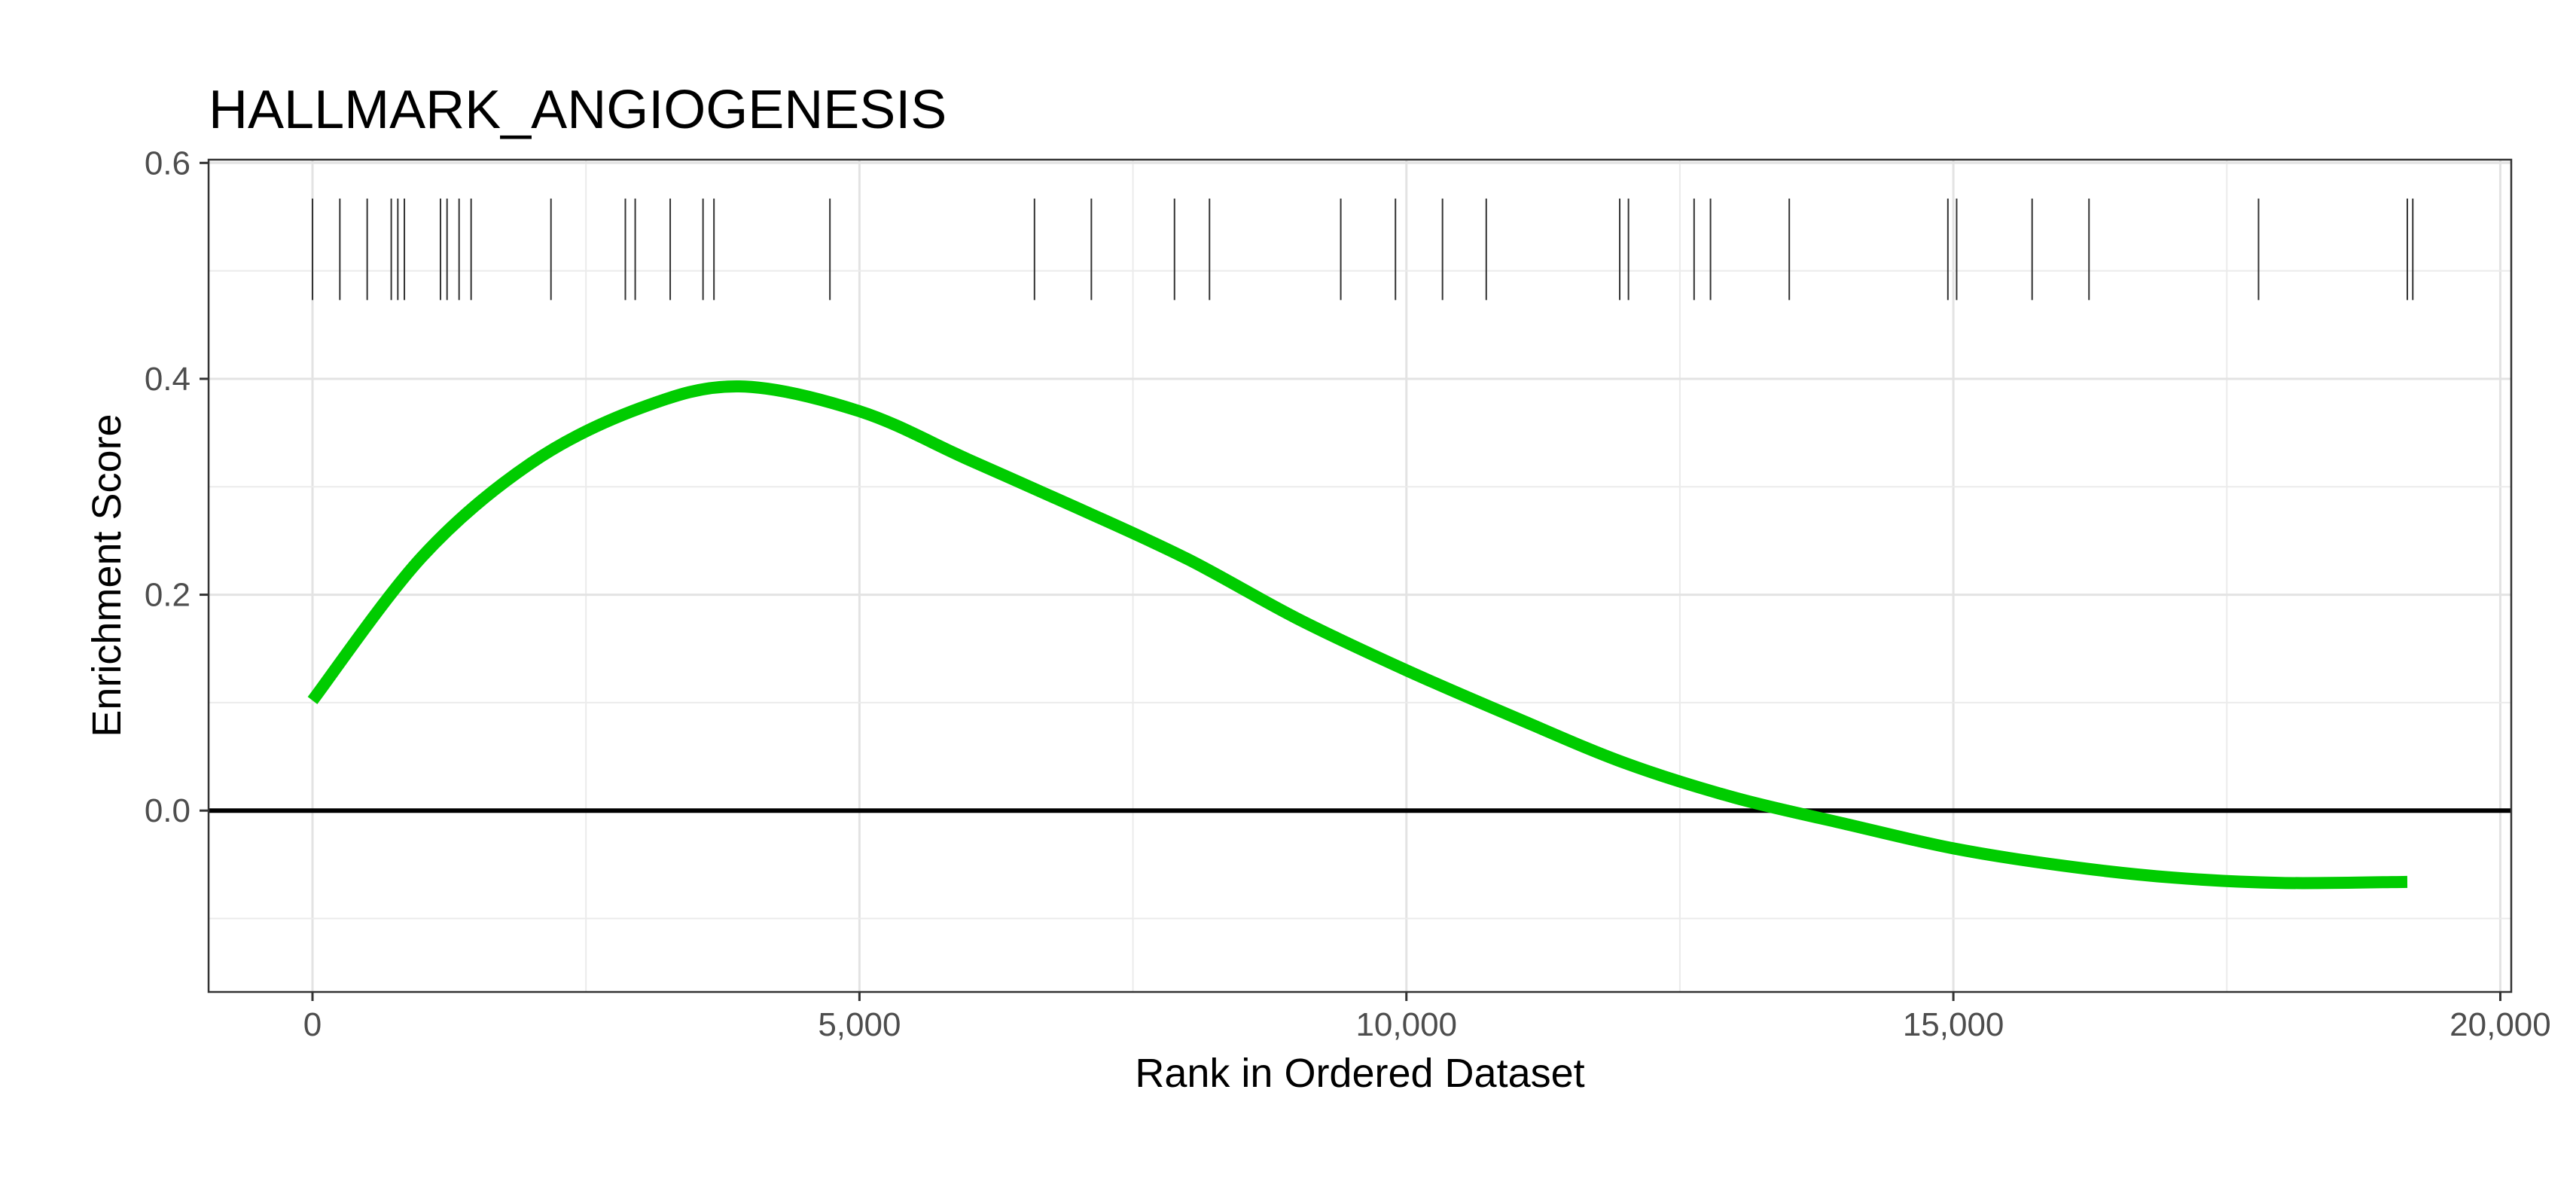  Describe the element at coordinates (1359, 1073) in the screenshot. I see `x-axis-label: Rank in Ordered Dataset` at that location.